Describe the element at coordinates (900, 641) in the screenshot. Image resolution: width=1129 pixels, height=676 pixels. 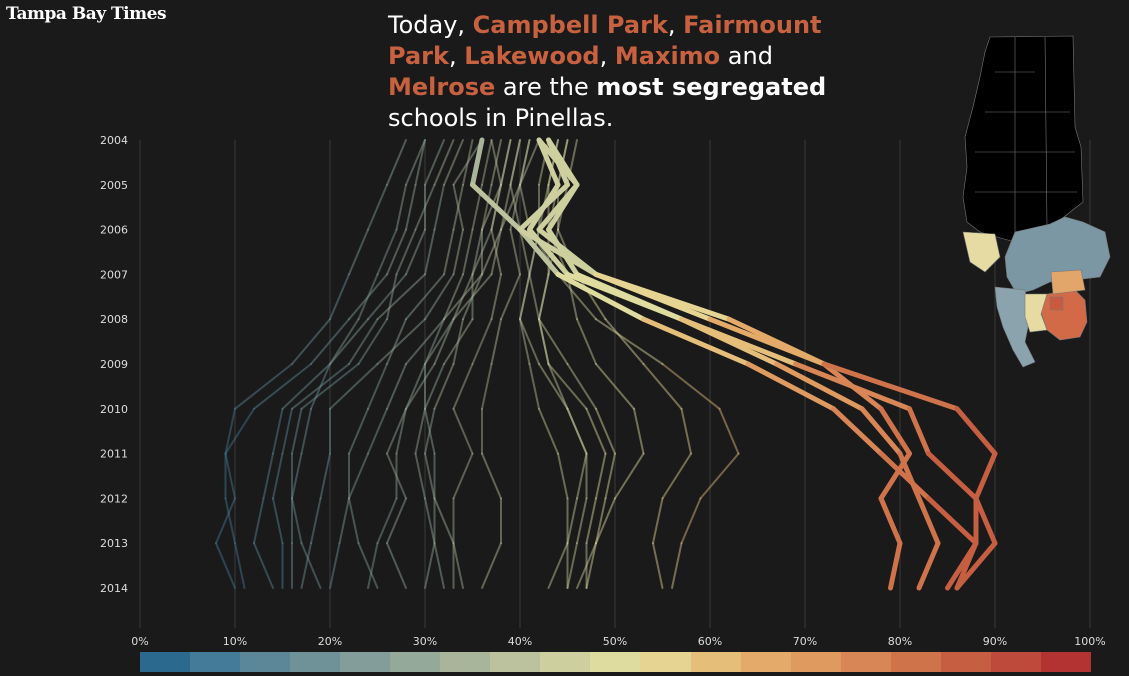
I see `x-tick-label: 80%` at that location.